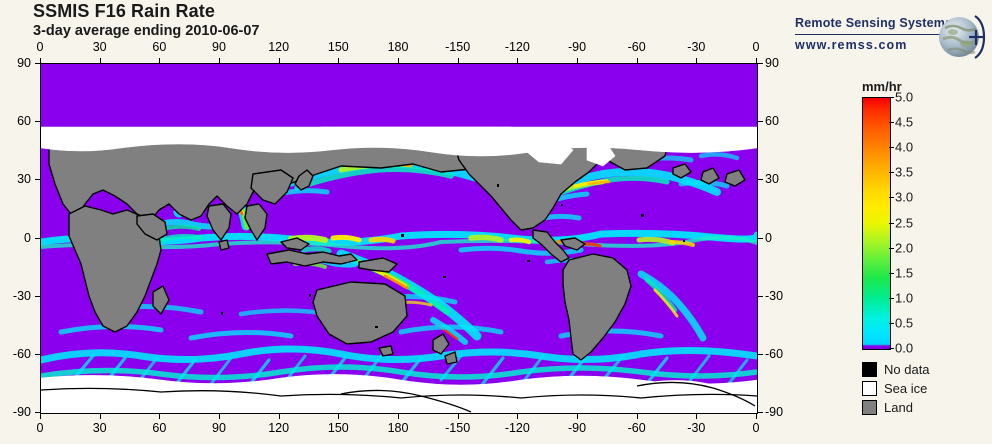 The height and width of the screenshot is (444, 992). What do you see at coordinates (904, 222) in the screenshot?
I see `colorbar-label-2.5: 2.5` at bounding box center [904, 222].